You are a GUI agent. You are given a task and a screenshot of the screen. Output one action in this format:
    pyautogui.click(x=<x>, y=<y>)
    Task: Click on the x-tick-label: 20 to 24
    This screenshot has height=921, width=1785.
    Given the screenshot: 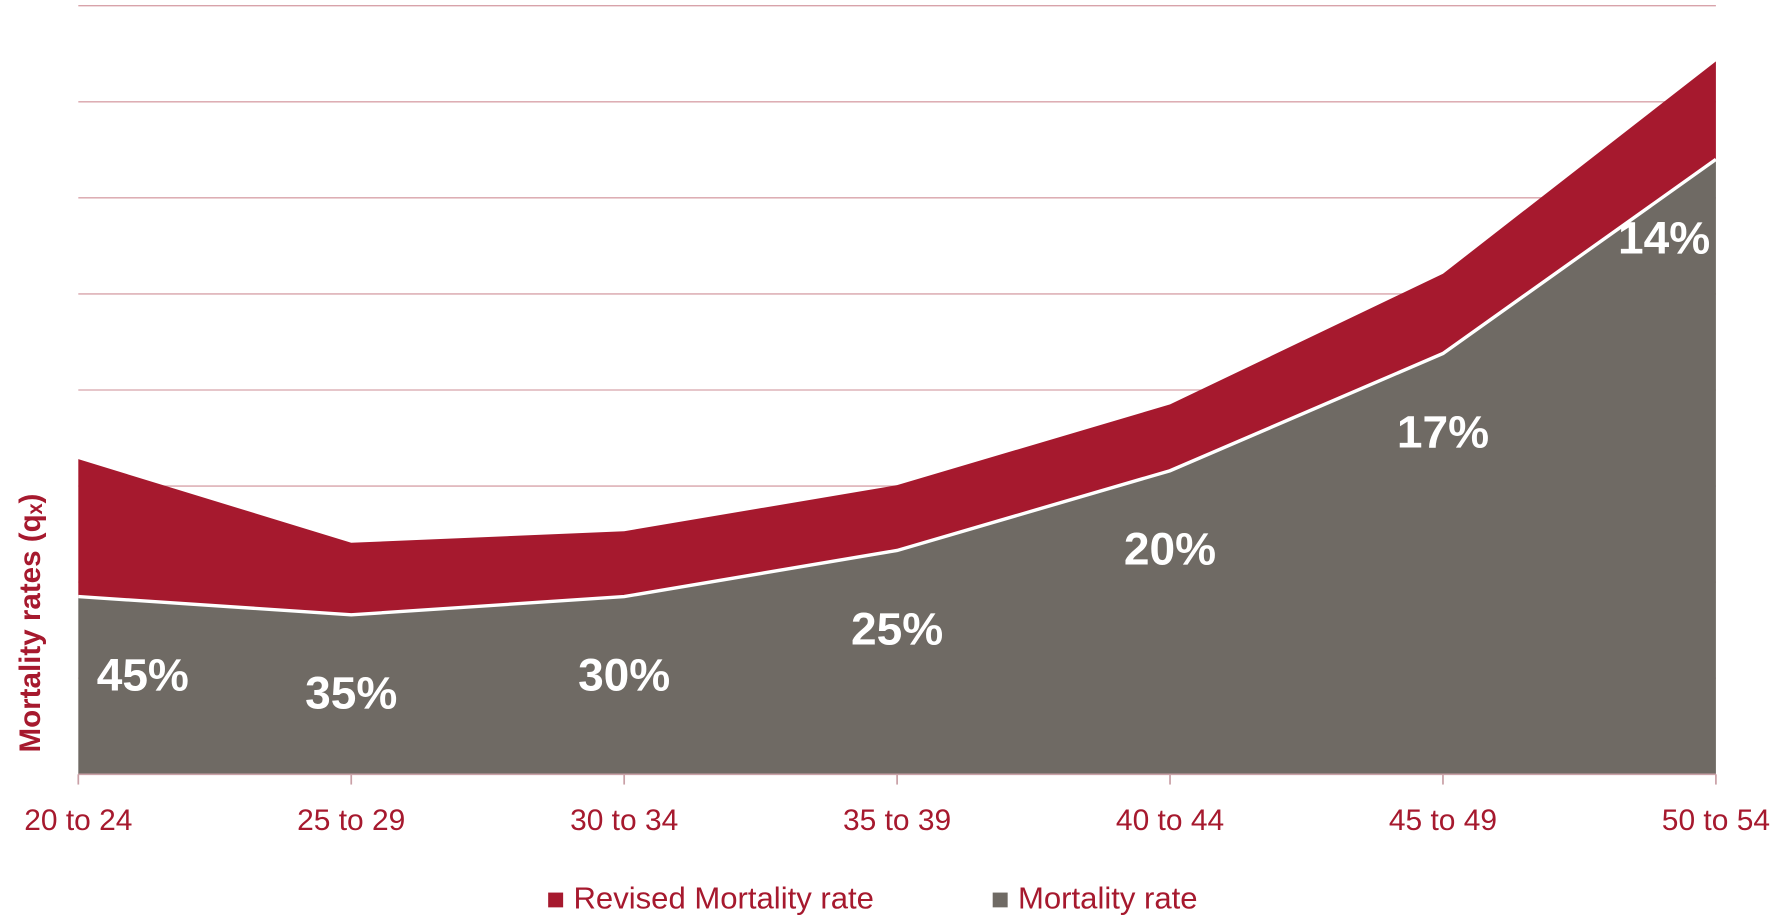 What is the action you would take?
    pyautogui.click(x=78, y=820)
    